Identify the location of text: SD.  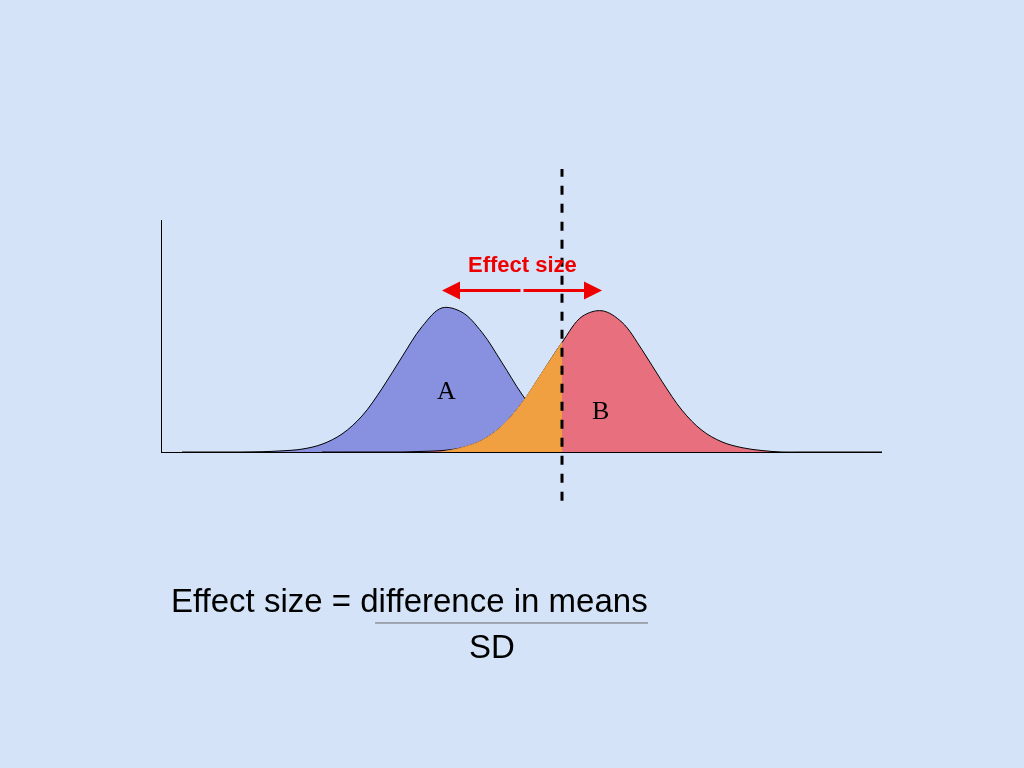
(492, 646).